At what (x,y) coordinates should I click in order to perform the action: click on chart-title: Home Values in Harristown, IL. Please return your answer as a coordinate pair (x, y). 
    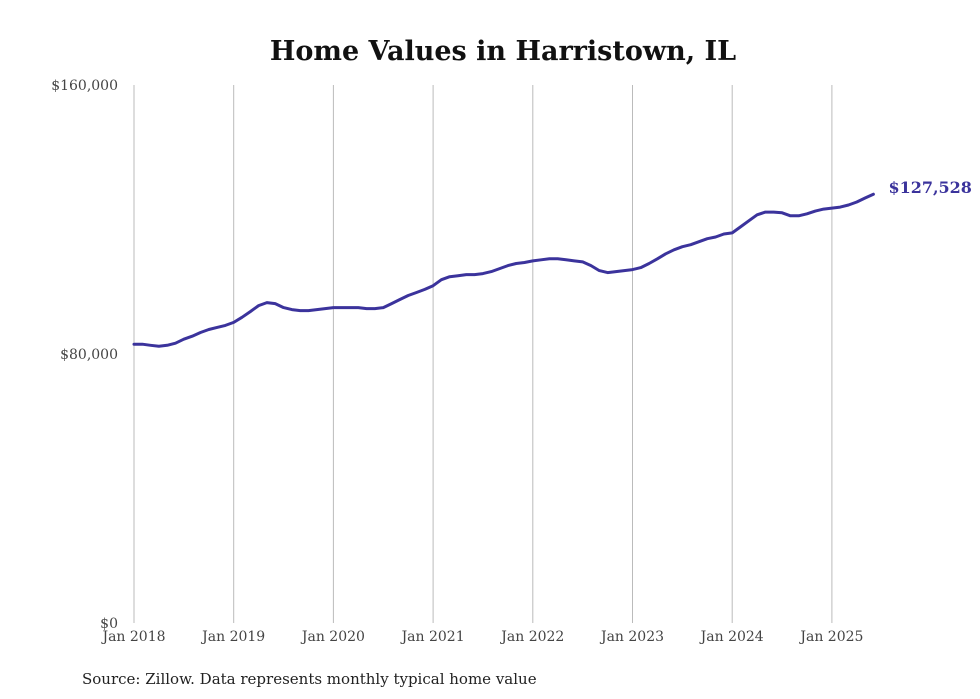
    Looking at the image, I should click on (503, 51).